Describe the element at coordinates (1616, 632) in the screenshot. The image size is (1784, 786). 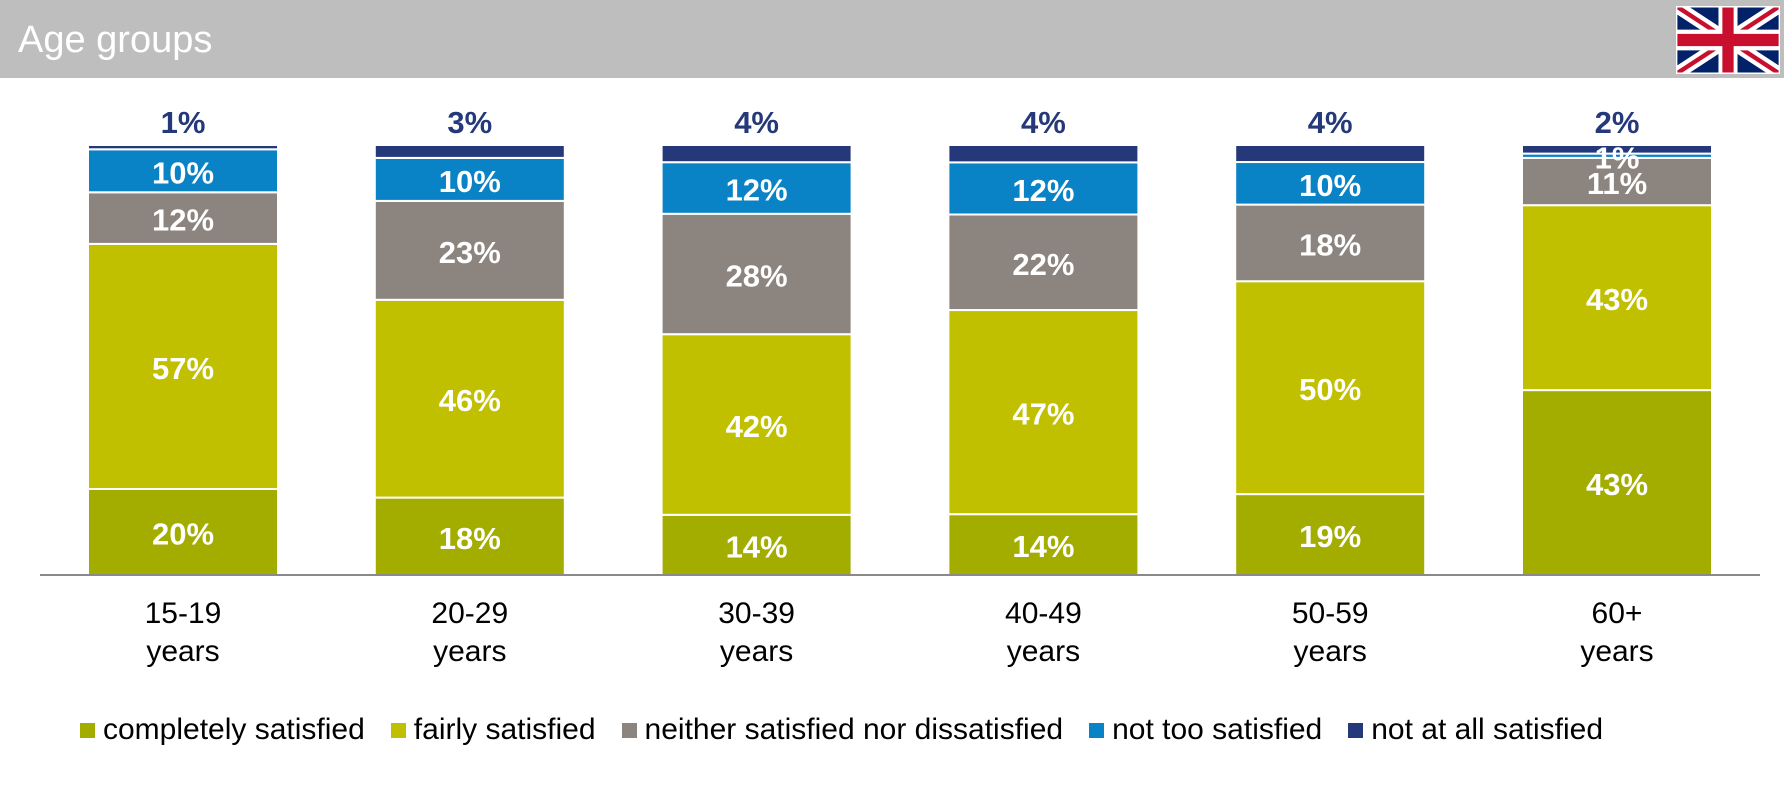
I see `category-label: 60+ years` at that location.